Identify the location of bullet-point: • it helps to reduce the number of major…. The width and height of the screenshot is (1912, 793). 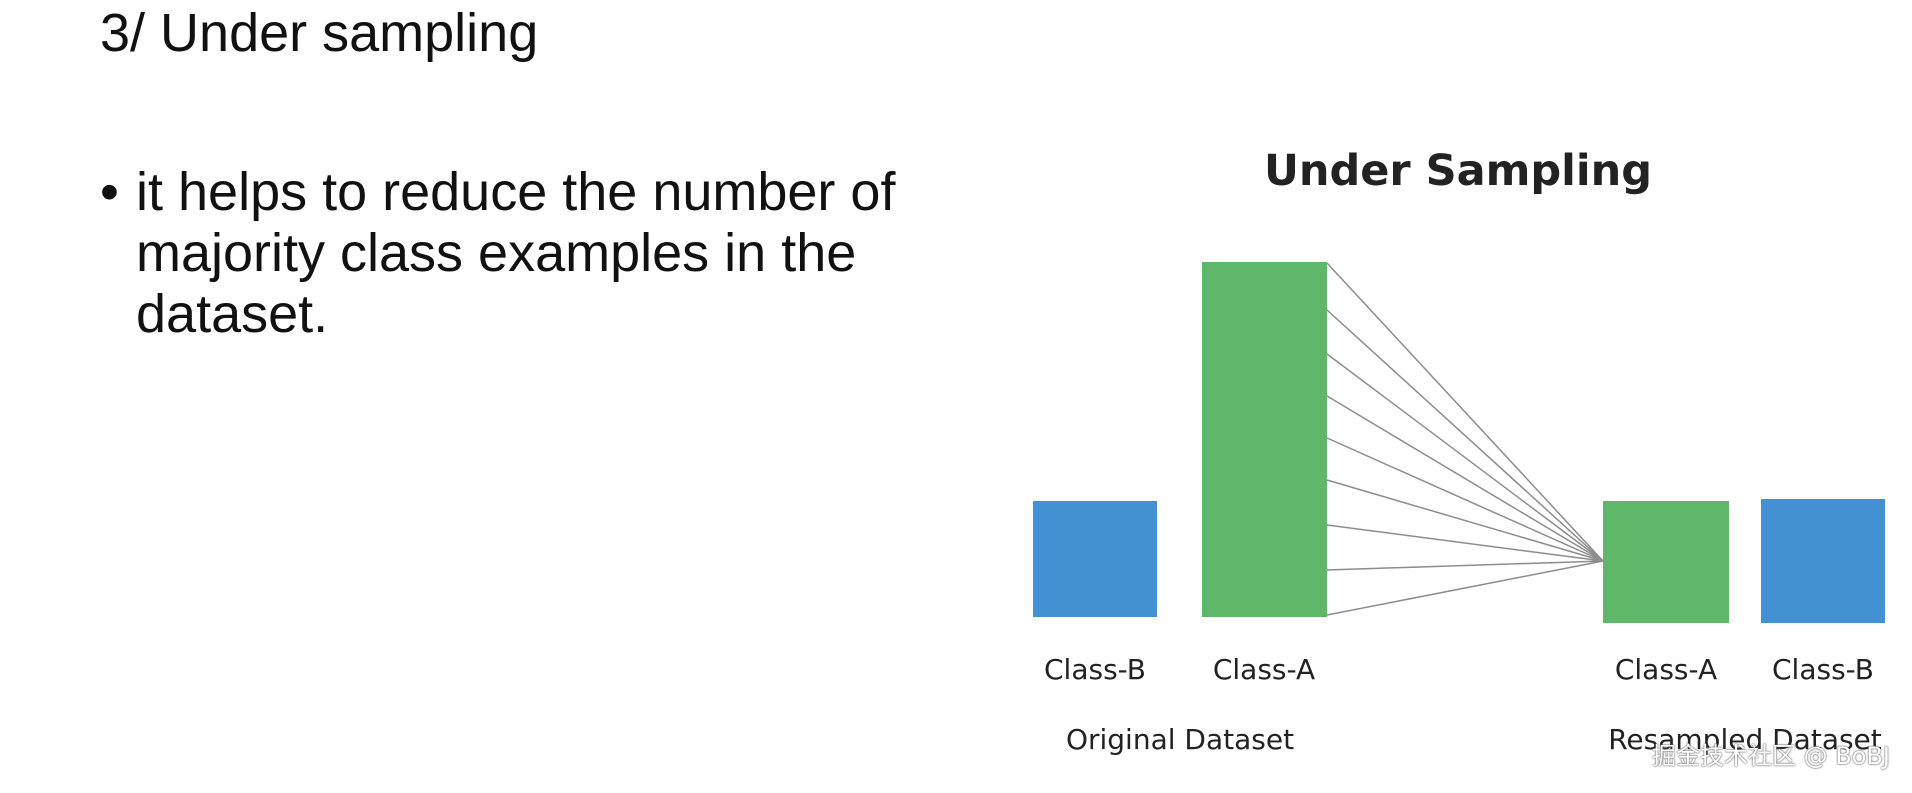
(530, 253).